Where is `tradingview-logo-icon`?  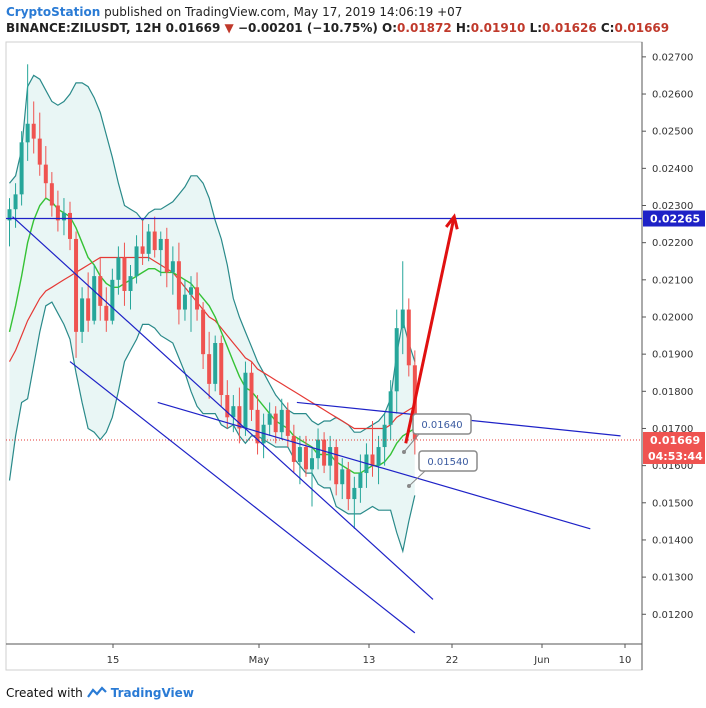
tradingview-logo-icon is located at coordinates (96, 692).